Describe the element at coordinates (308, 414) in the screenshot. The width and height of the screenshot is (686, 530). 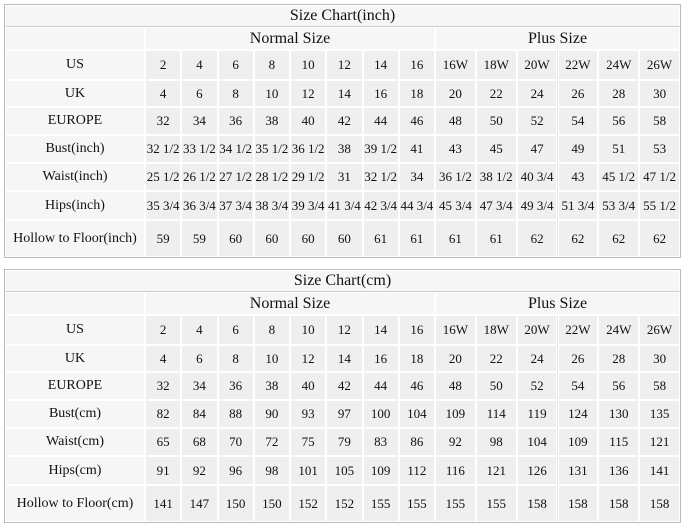
I see `size-value: 93` at that location.